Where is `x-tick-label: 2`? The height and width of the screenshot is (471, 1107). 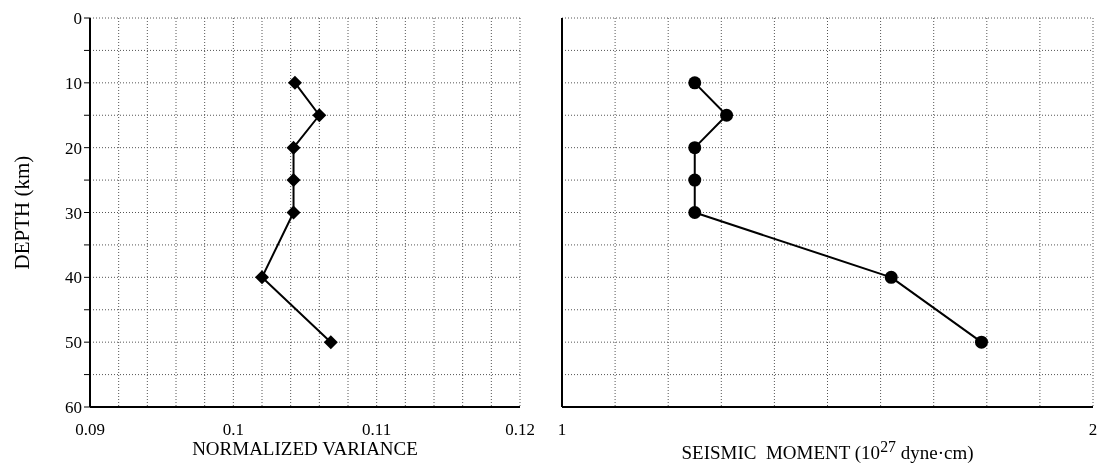
x-tick-label: 2 is located at coordinates (1093, 430).